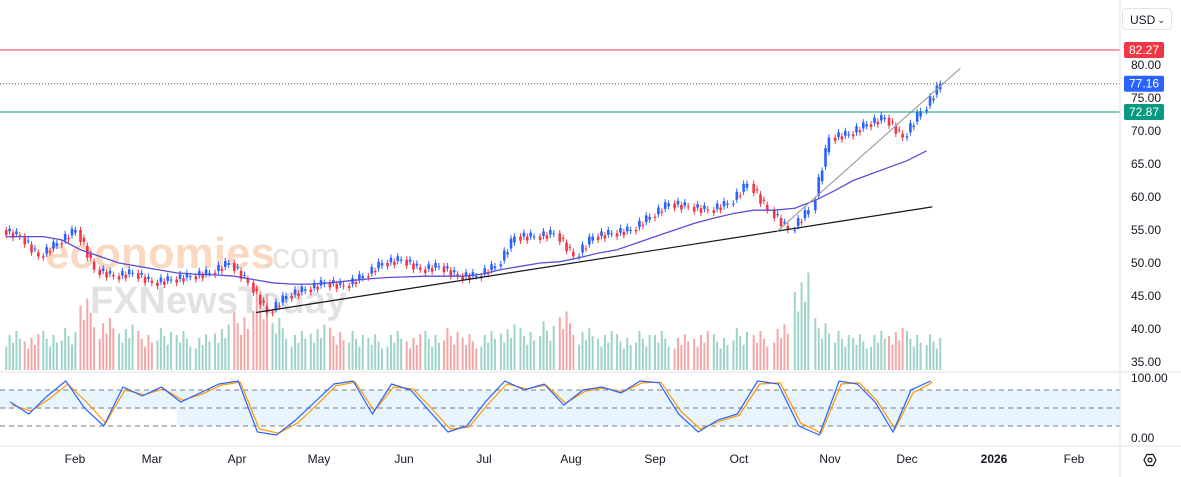 The width and height of the screenshot is (1181, 477). Describe the element at coordinates (1146, 362) in the screenshot. I see `price-tick-label: 35.00` at that location.